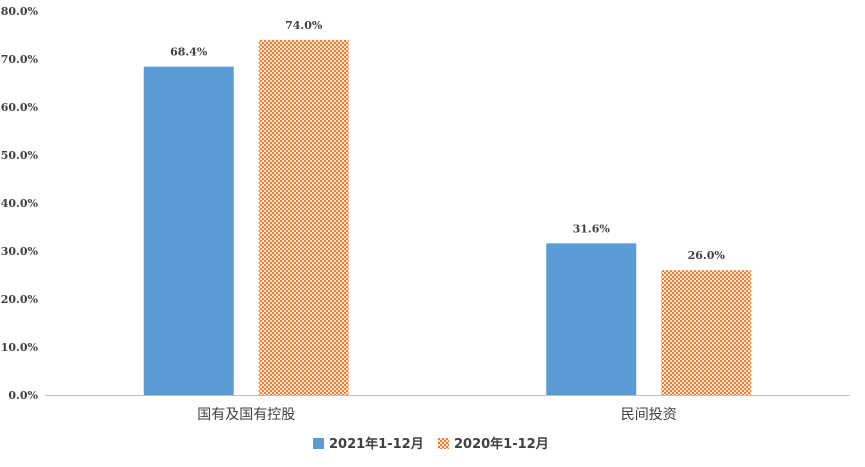 This screenshot has width=865, height=467. What do you see at coordinates (246, 415) in the screenshot?
I see `category-label: 国有及国有控股` at bounding box center [246, 415].